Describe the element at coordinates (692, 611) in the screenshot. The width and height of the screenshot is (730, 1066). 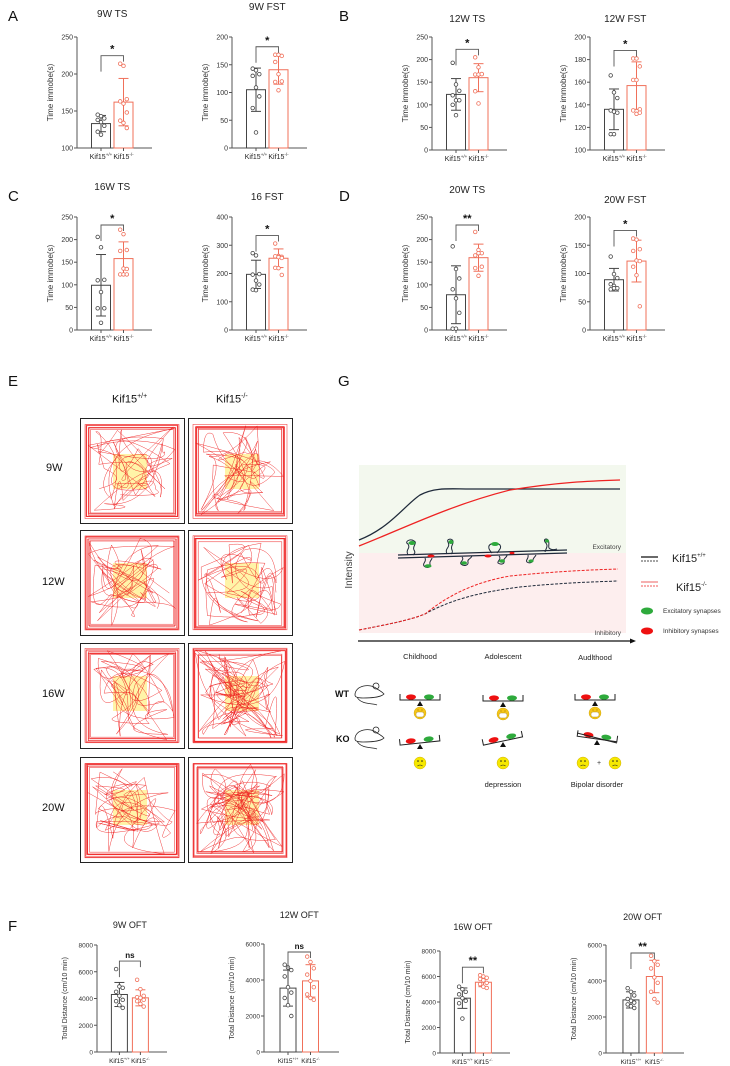
I see `legend-excitatory-label: Excitatory synapses` at that location.